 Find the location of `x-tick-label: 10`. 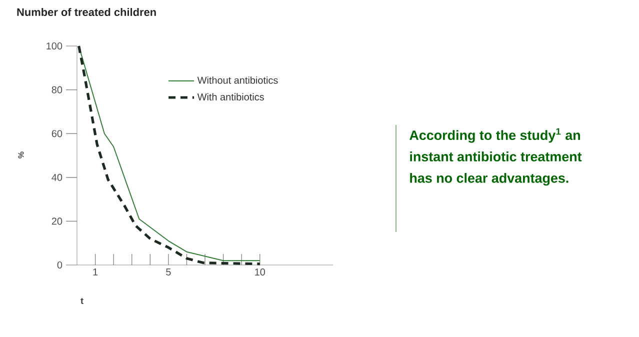

x-tick-label: 10 is located at coordinates (260, 272).